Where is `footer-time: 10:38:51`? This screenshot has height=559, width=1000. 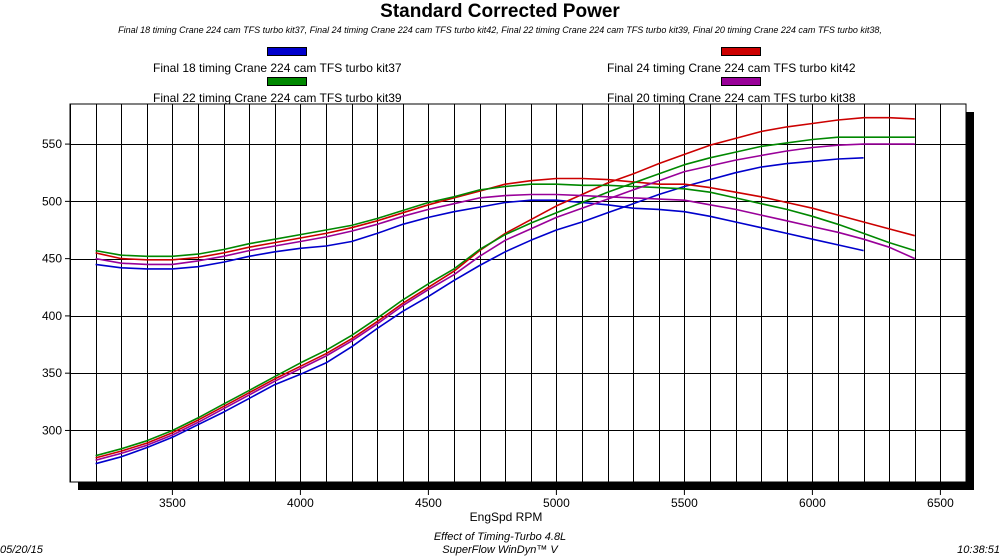
footer-time: 10:38:51 is located at coordinates (978, 550).